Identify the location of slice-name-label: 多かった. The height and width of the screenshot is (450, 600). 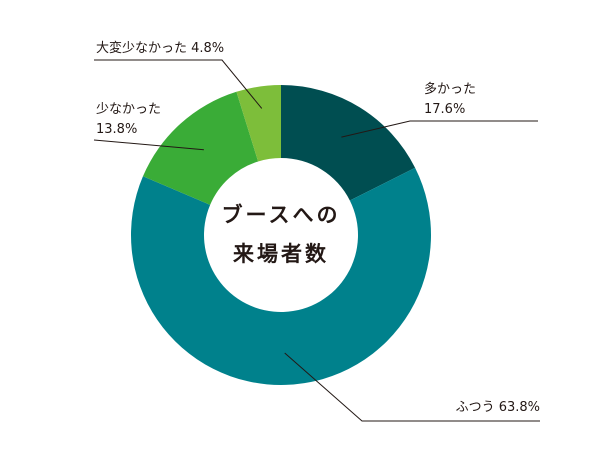
(450, 89).